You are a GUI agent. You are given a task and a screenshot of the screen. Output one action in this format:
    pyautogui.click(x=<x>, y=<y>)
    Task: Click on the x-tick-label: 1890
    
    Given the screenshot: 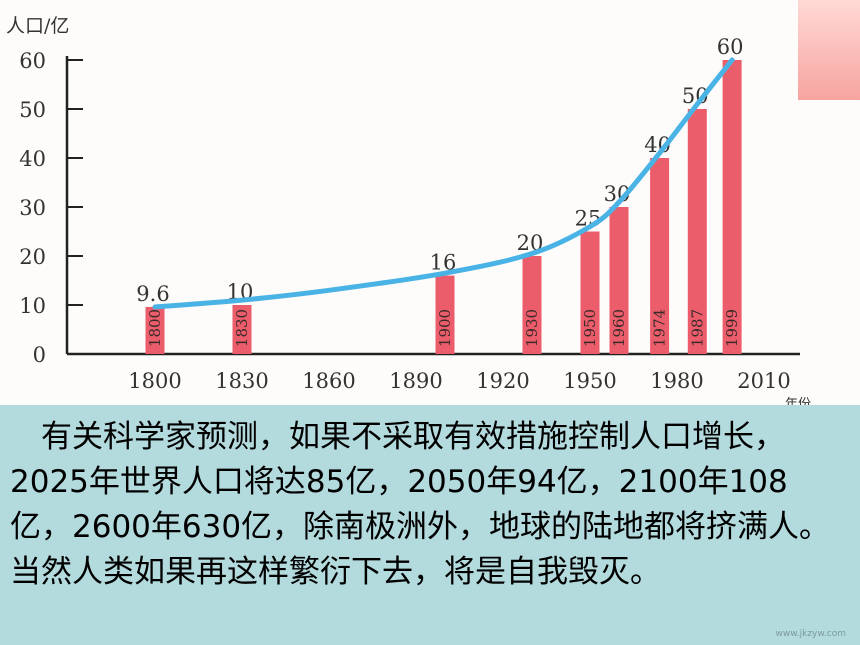 What is the action you would take?
    pyautogui.click(x=415, y=381)
    